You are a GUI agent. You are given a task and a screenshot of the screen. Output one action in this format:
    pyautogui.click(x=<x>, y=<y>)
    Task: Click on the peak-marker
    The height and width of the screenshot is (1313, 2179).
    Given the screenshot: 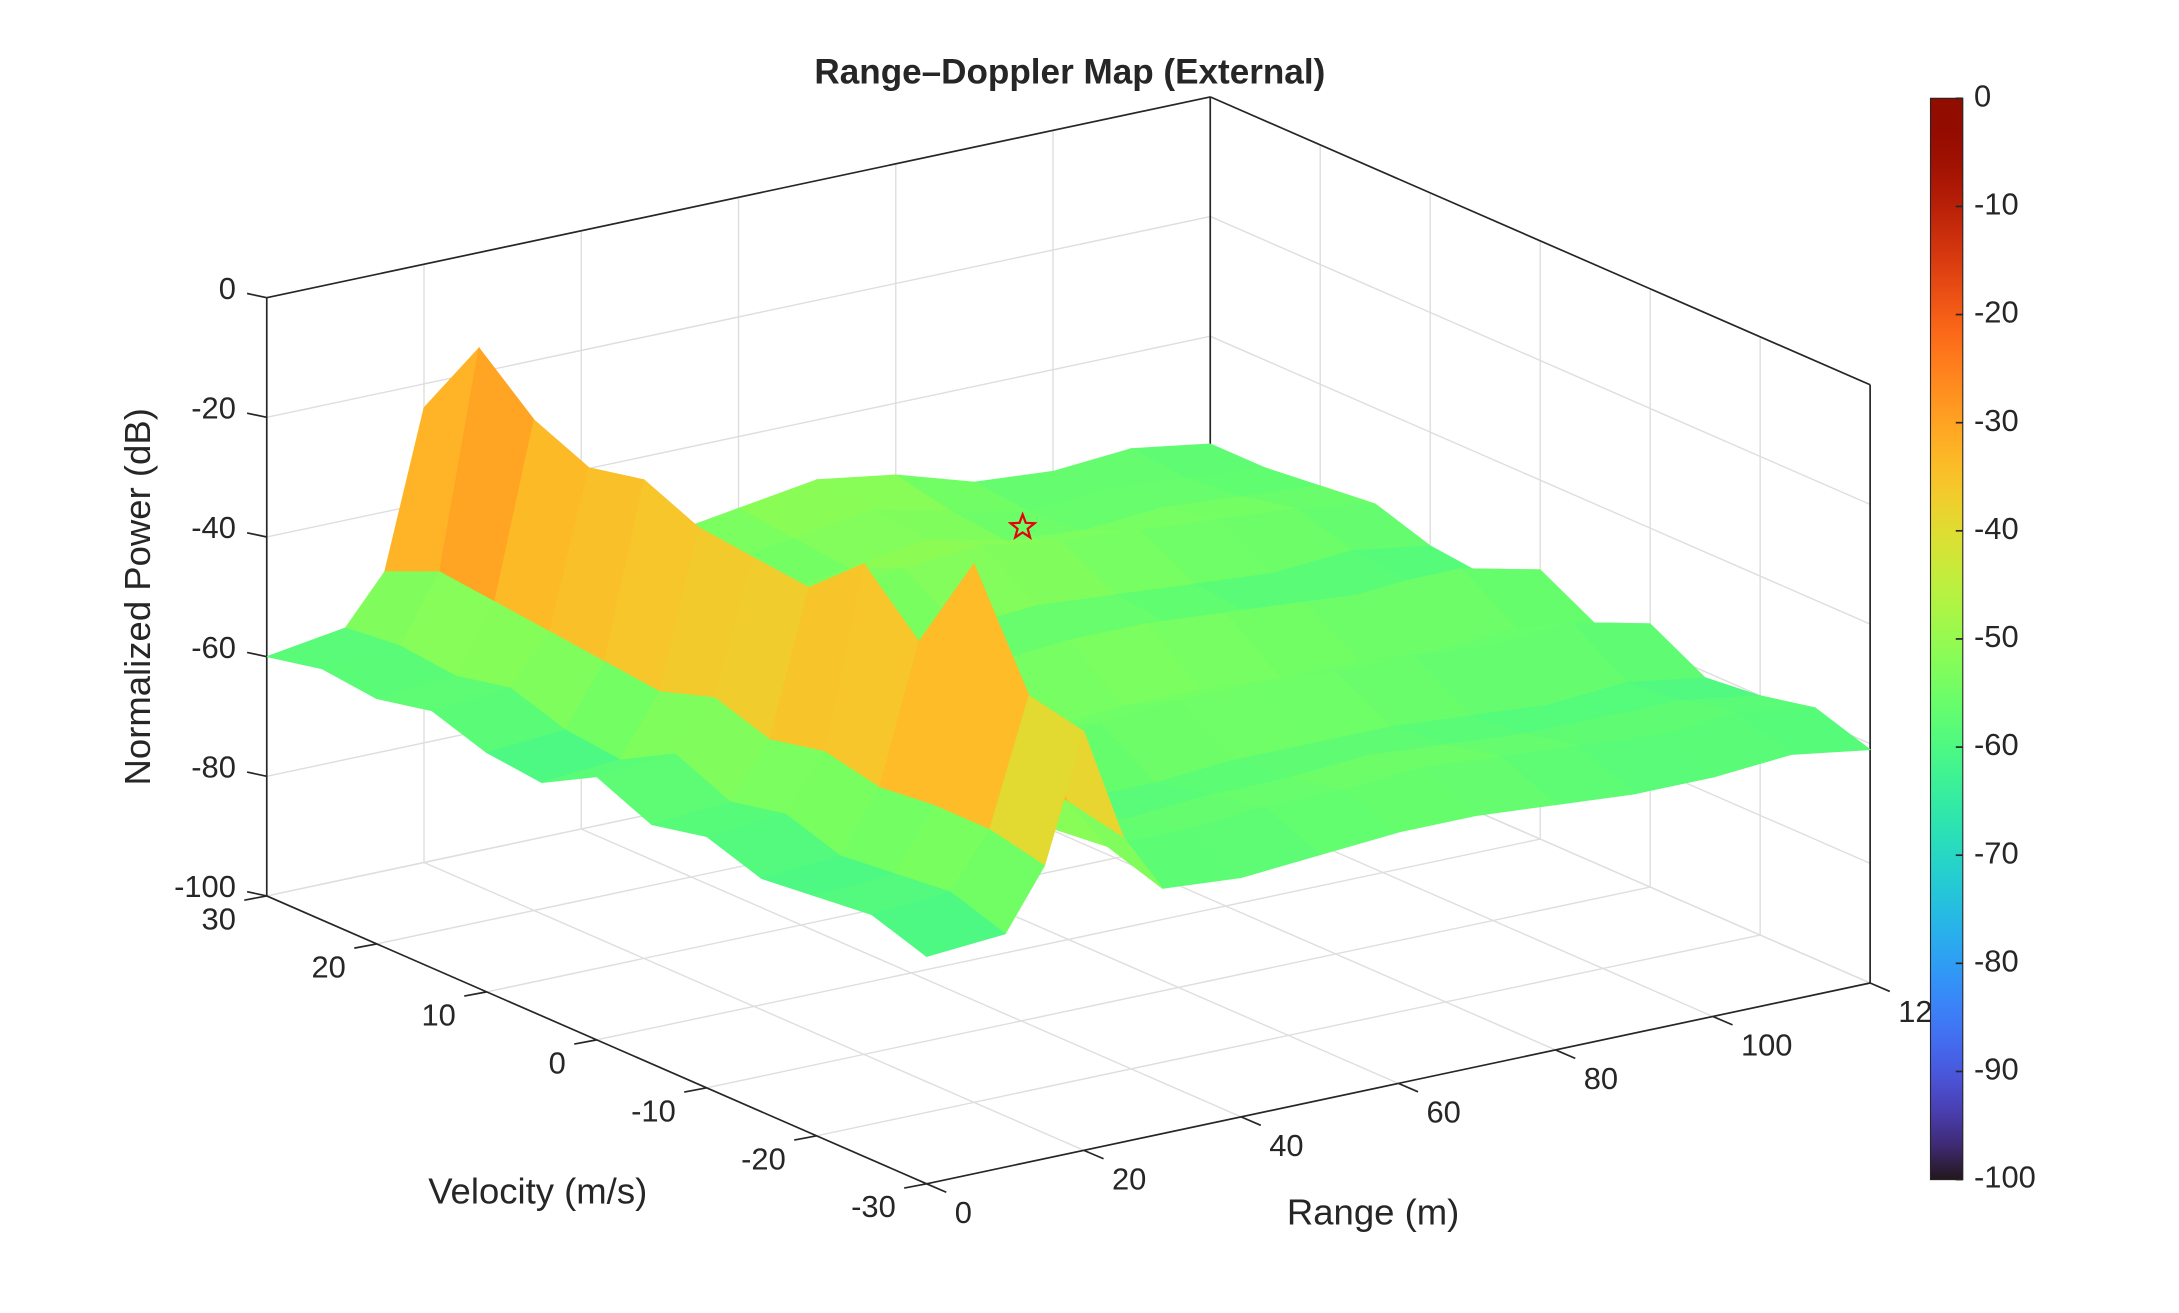 What is the action you would take?
    pyautogui.click(x=1022, y=525)
    